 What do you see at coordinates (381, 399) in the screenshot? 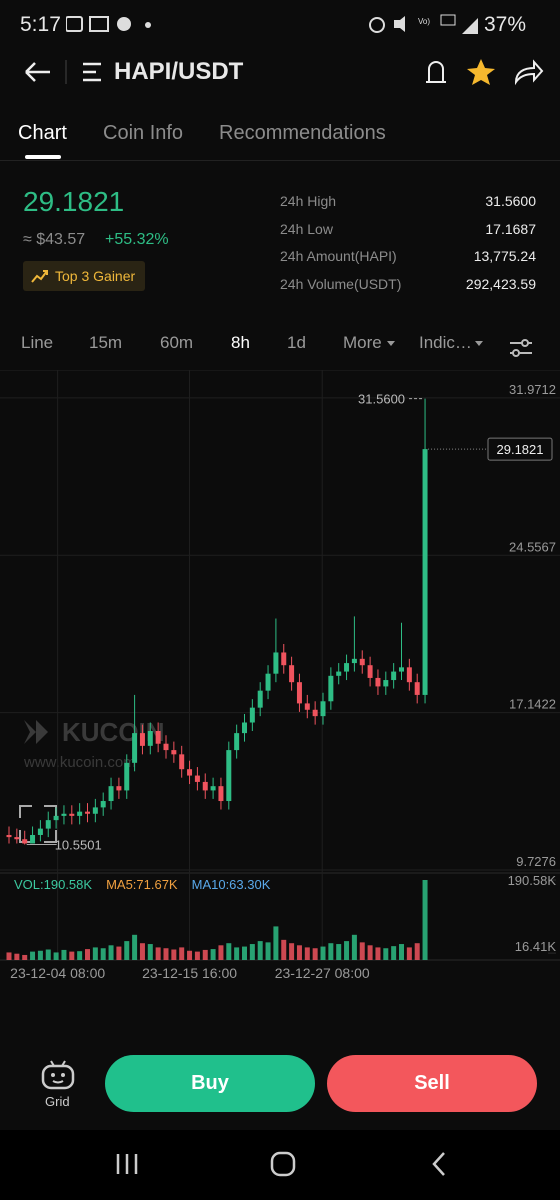
I see `high-marker-label: 31.5600` at bounding box center [381, 399].